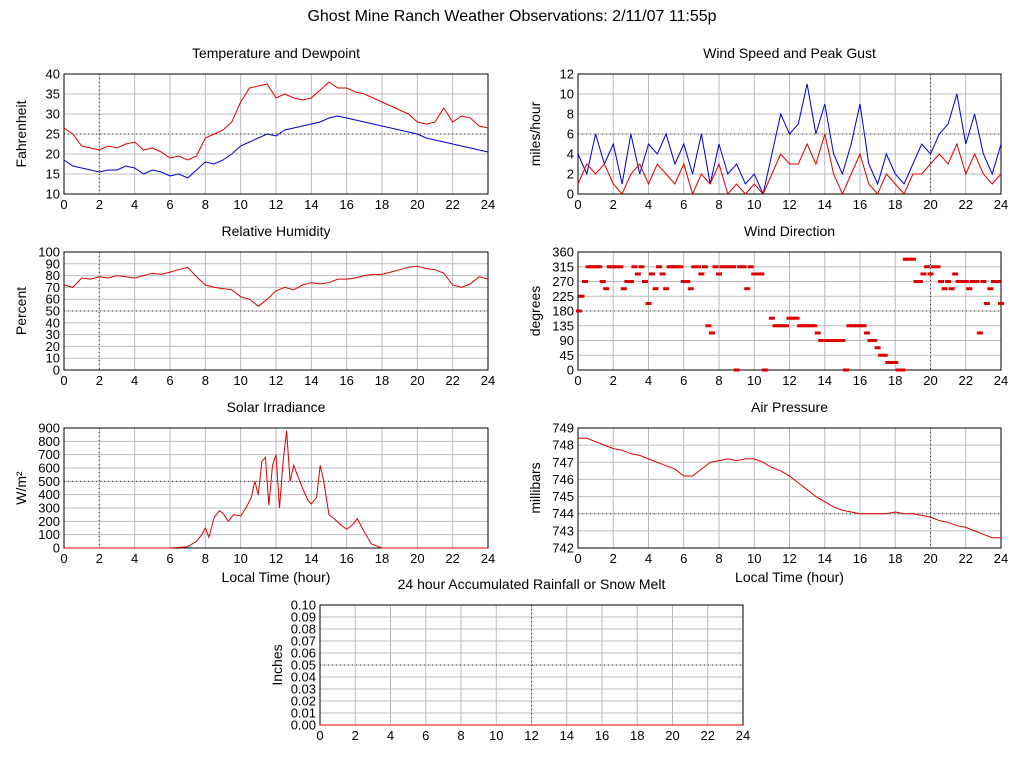 This screenshot has height=768, width=1024. Describe the element at coordinates (134, 558) in the screenshot. I see `x-tick-label: 4` at that location.